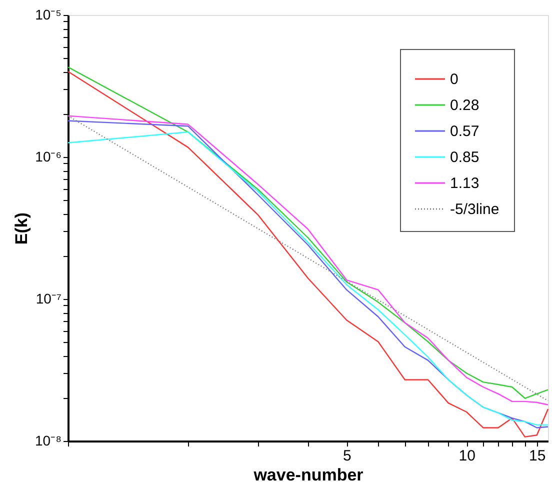  What do you see at coordinates (465, 131) in the screenshot?
I see `legend-label: 0.57` at bounding box center [465, 131].